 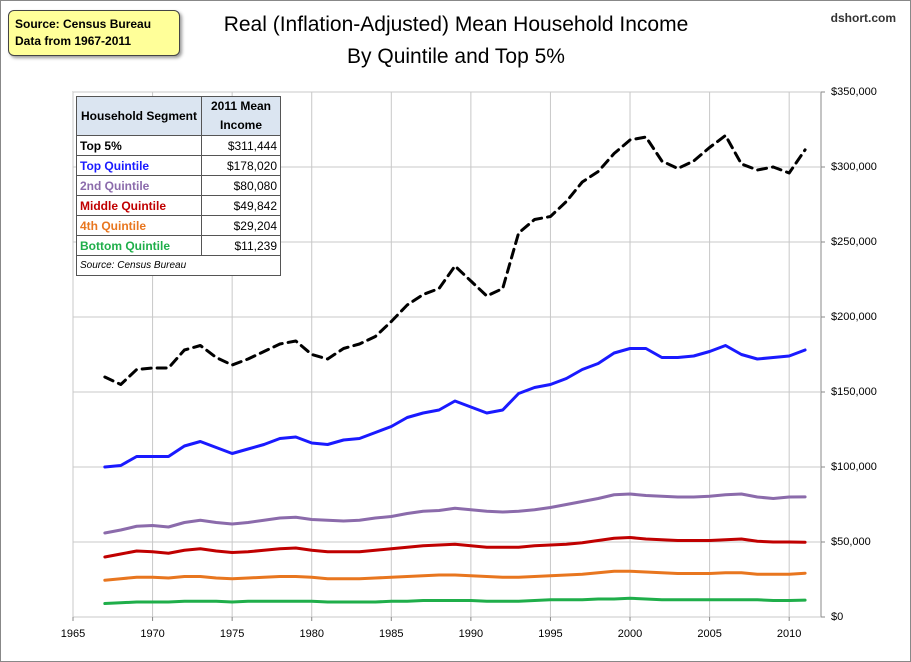 I want to click on segment-cell: 4th Quintile, so click(x=139, y=225).